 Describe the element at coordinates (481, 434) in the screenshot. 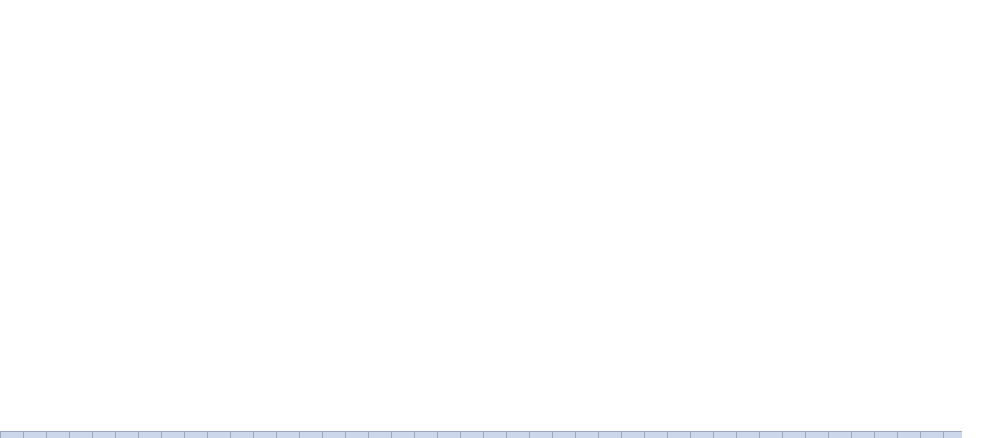

I see `lower-panel-strip` at that location.